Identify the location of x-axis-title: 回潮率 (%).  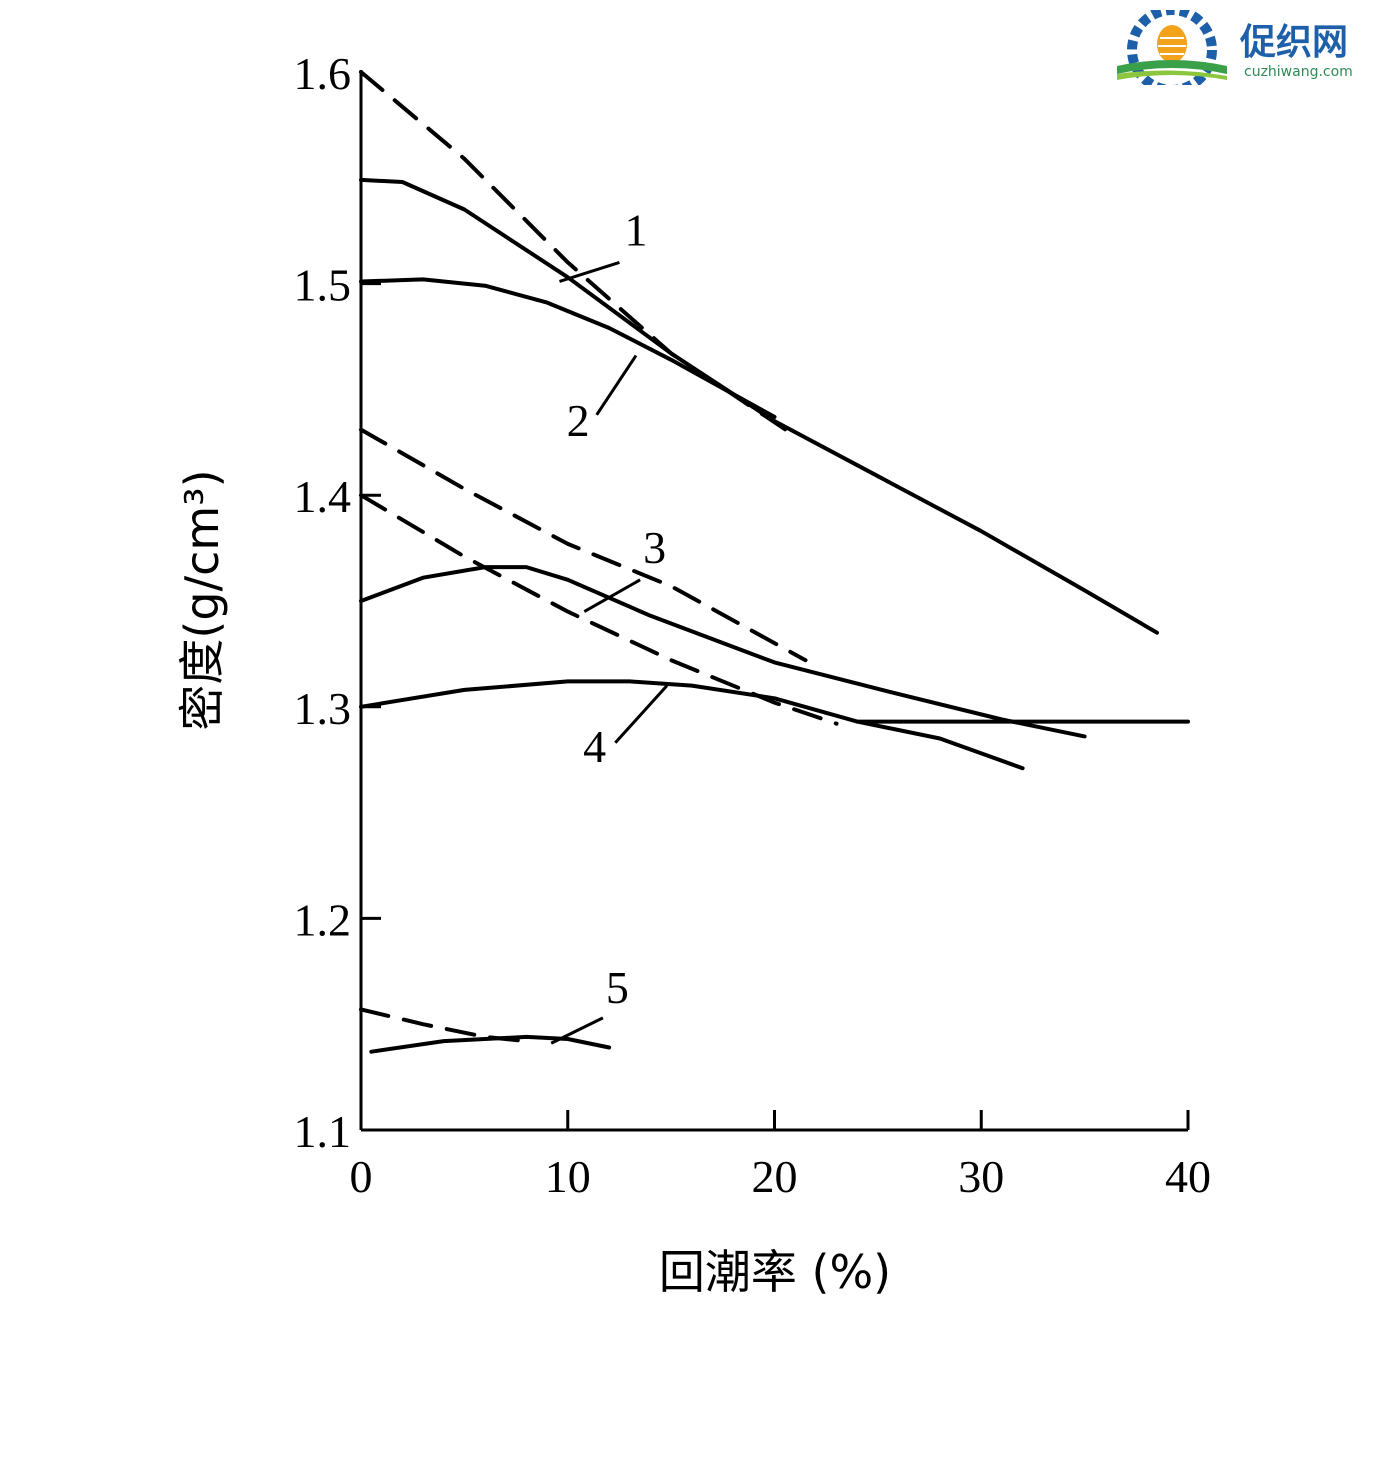
(775, 1272).